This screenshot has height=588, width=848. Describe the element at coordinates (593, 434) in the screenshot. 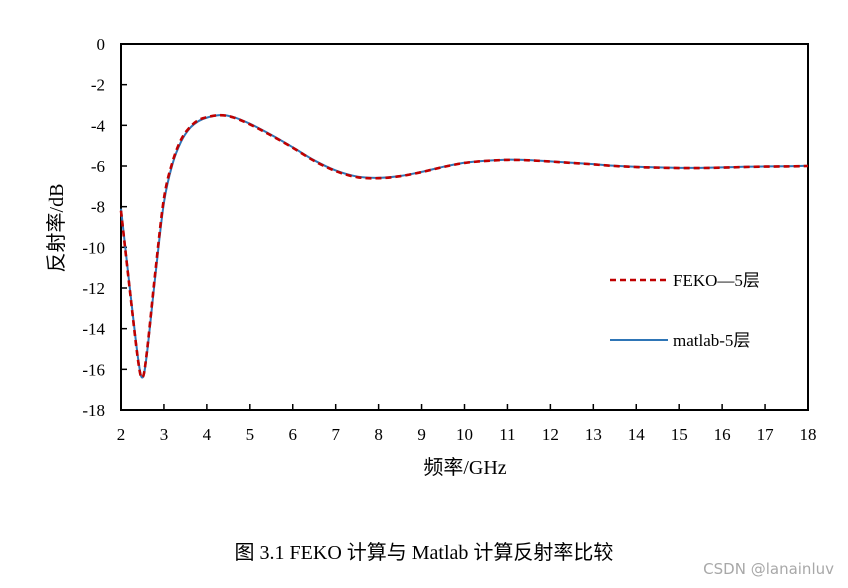

I see `x-tick-label: 13` at that location.